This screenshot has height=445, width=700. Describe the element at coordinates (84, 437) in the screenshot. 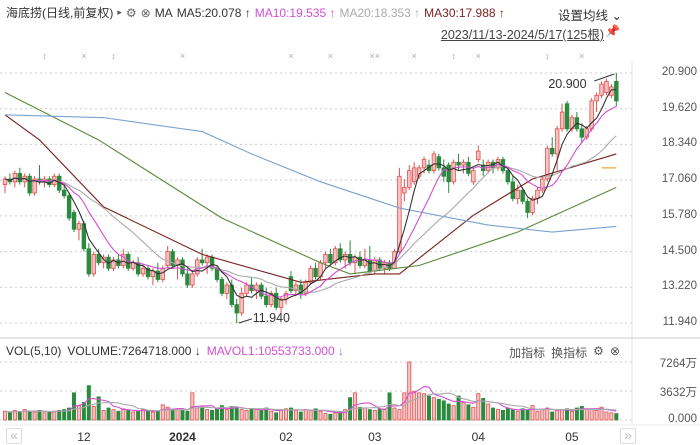

I see `x-tick-label: 12` at that location.